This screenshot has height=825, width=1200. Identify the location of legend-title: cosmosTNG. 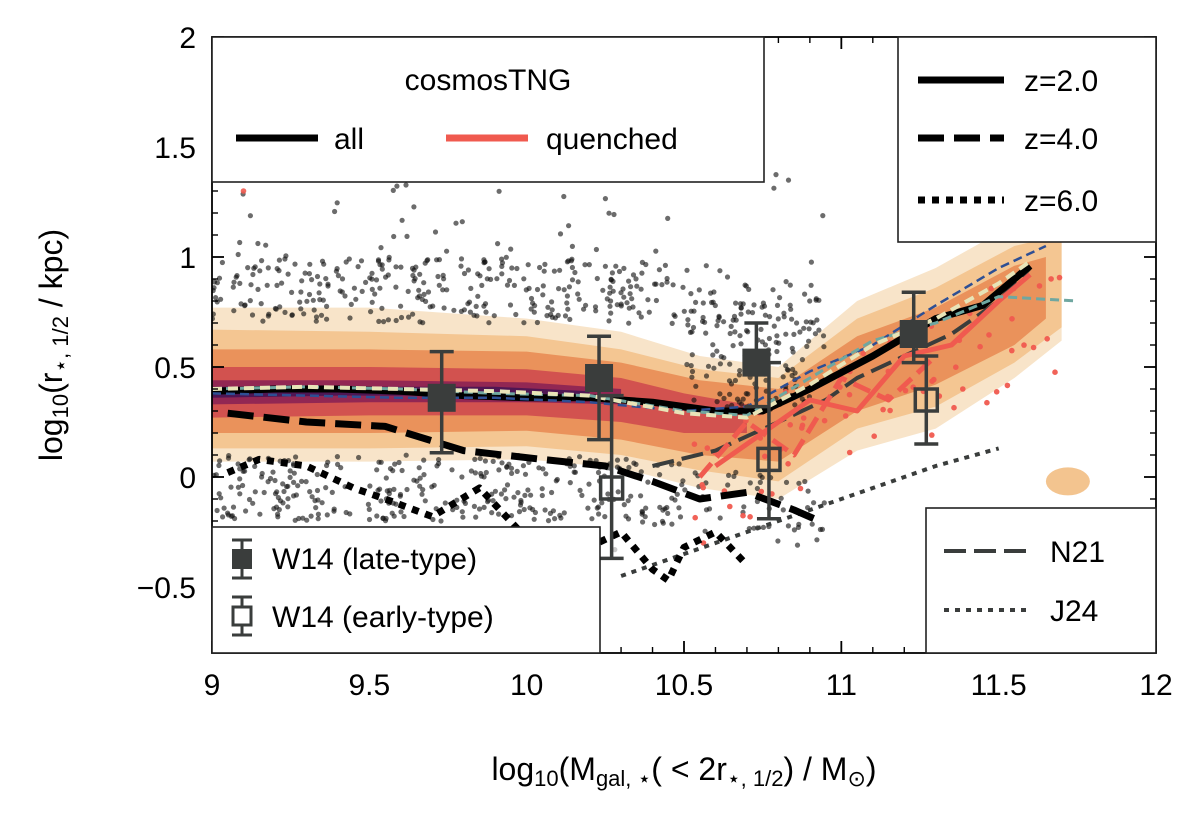
(488, 80).